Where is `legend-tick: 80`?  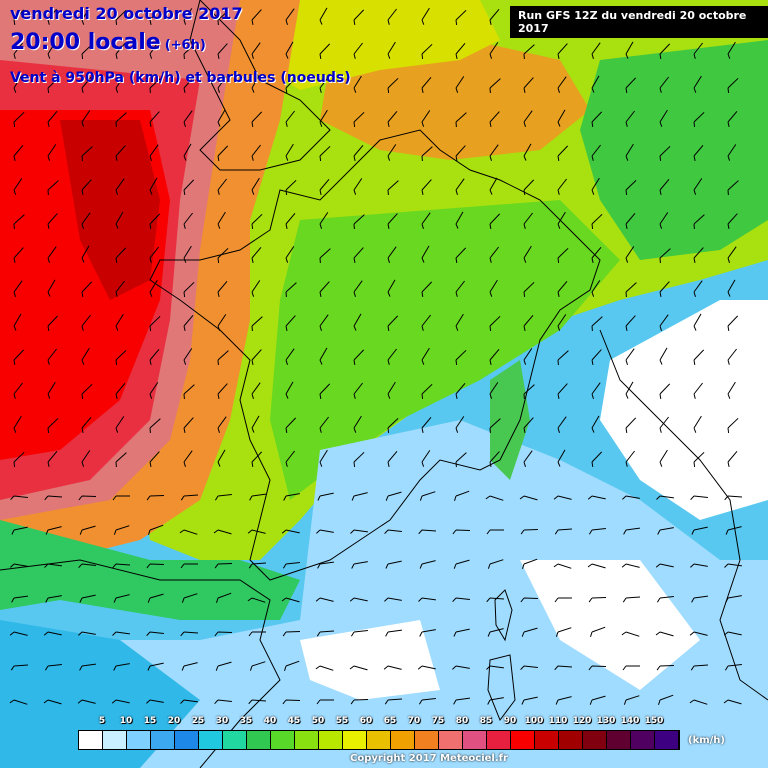 legend-tick: 80 is located at coordinates (462, 721).